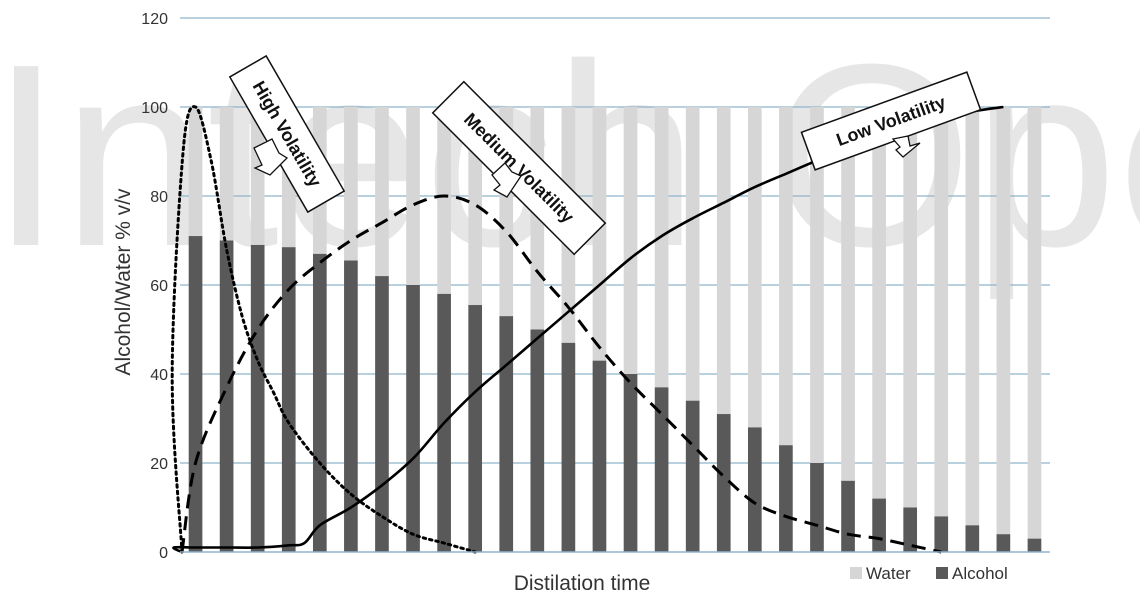 The height and width of the screenshot is (600, 1140). I want to click on y-tick-label: 60, so click(159, 286).